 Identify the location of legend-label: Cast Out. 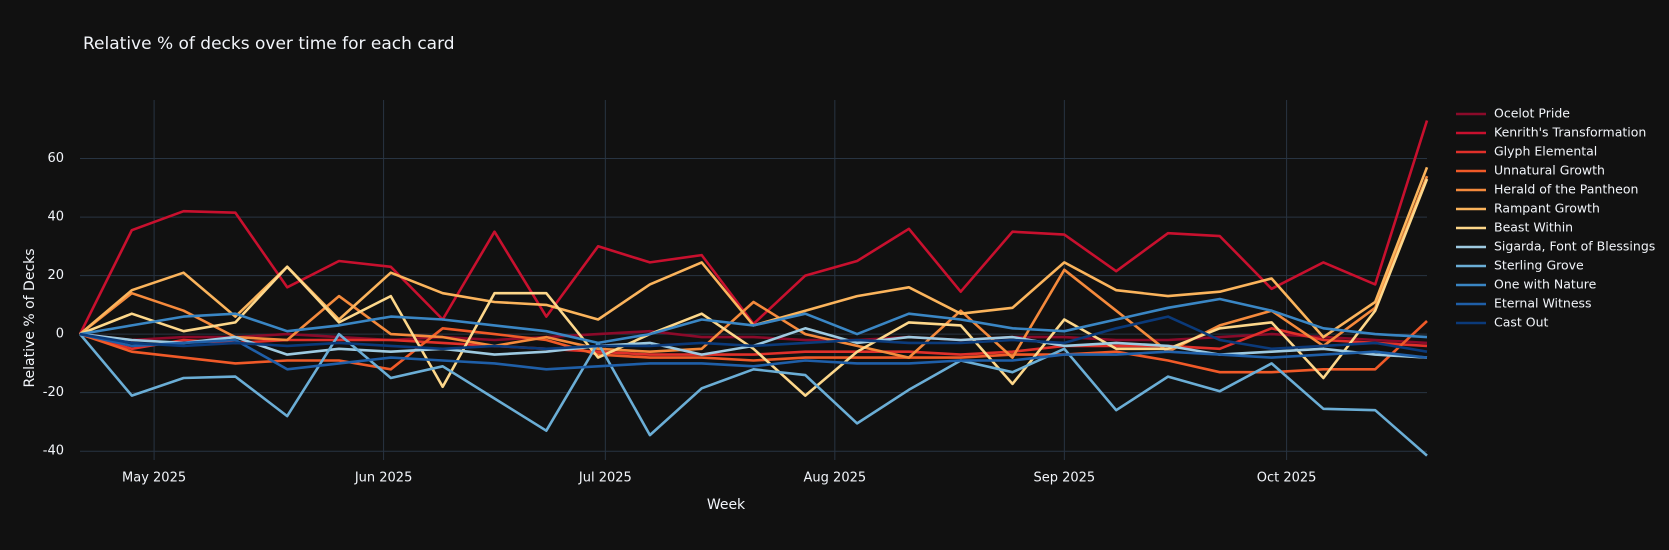
(1521, 322).